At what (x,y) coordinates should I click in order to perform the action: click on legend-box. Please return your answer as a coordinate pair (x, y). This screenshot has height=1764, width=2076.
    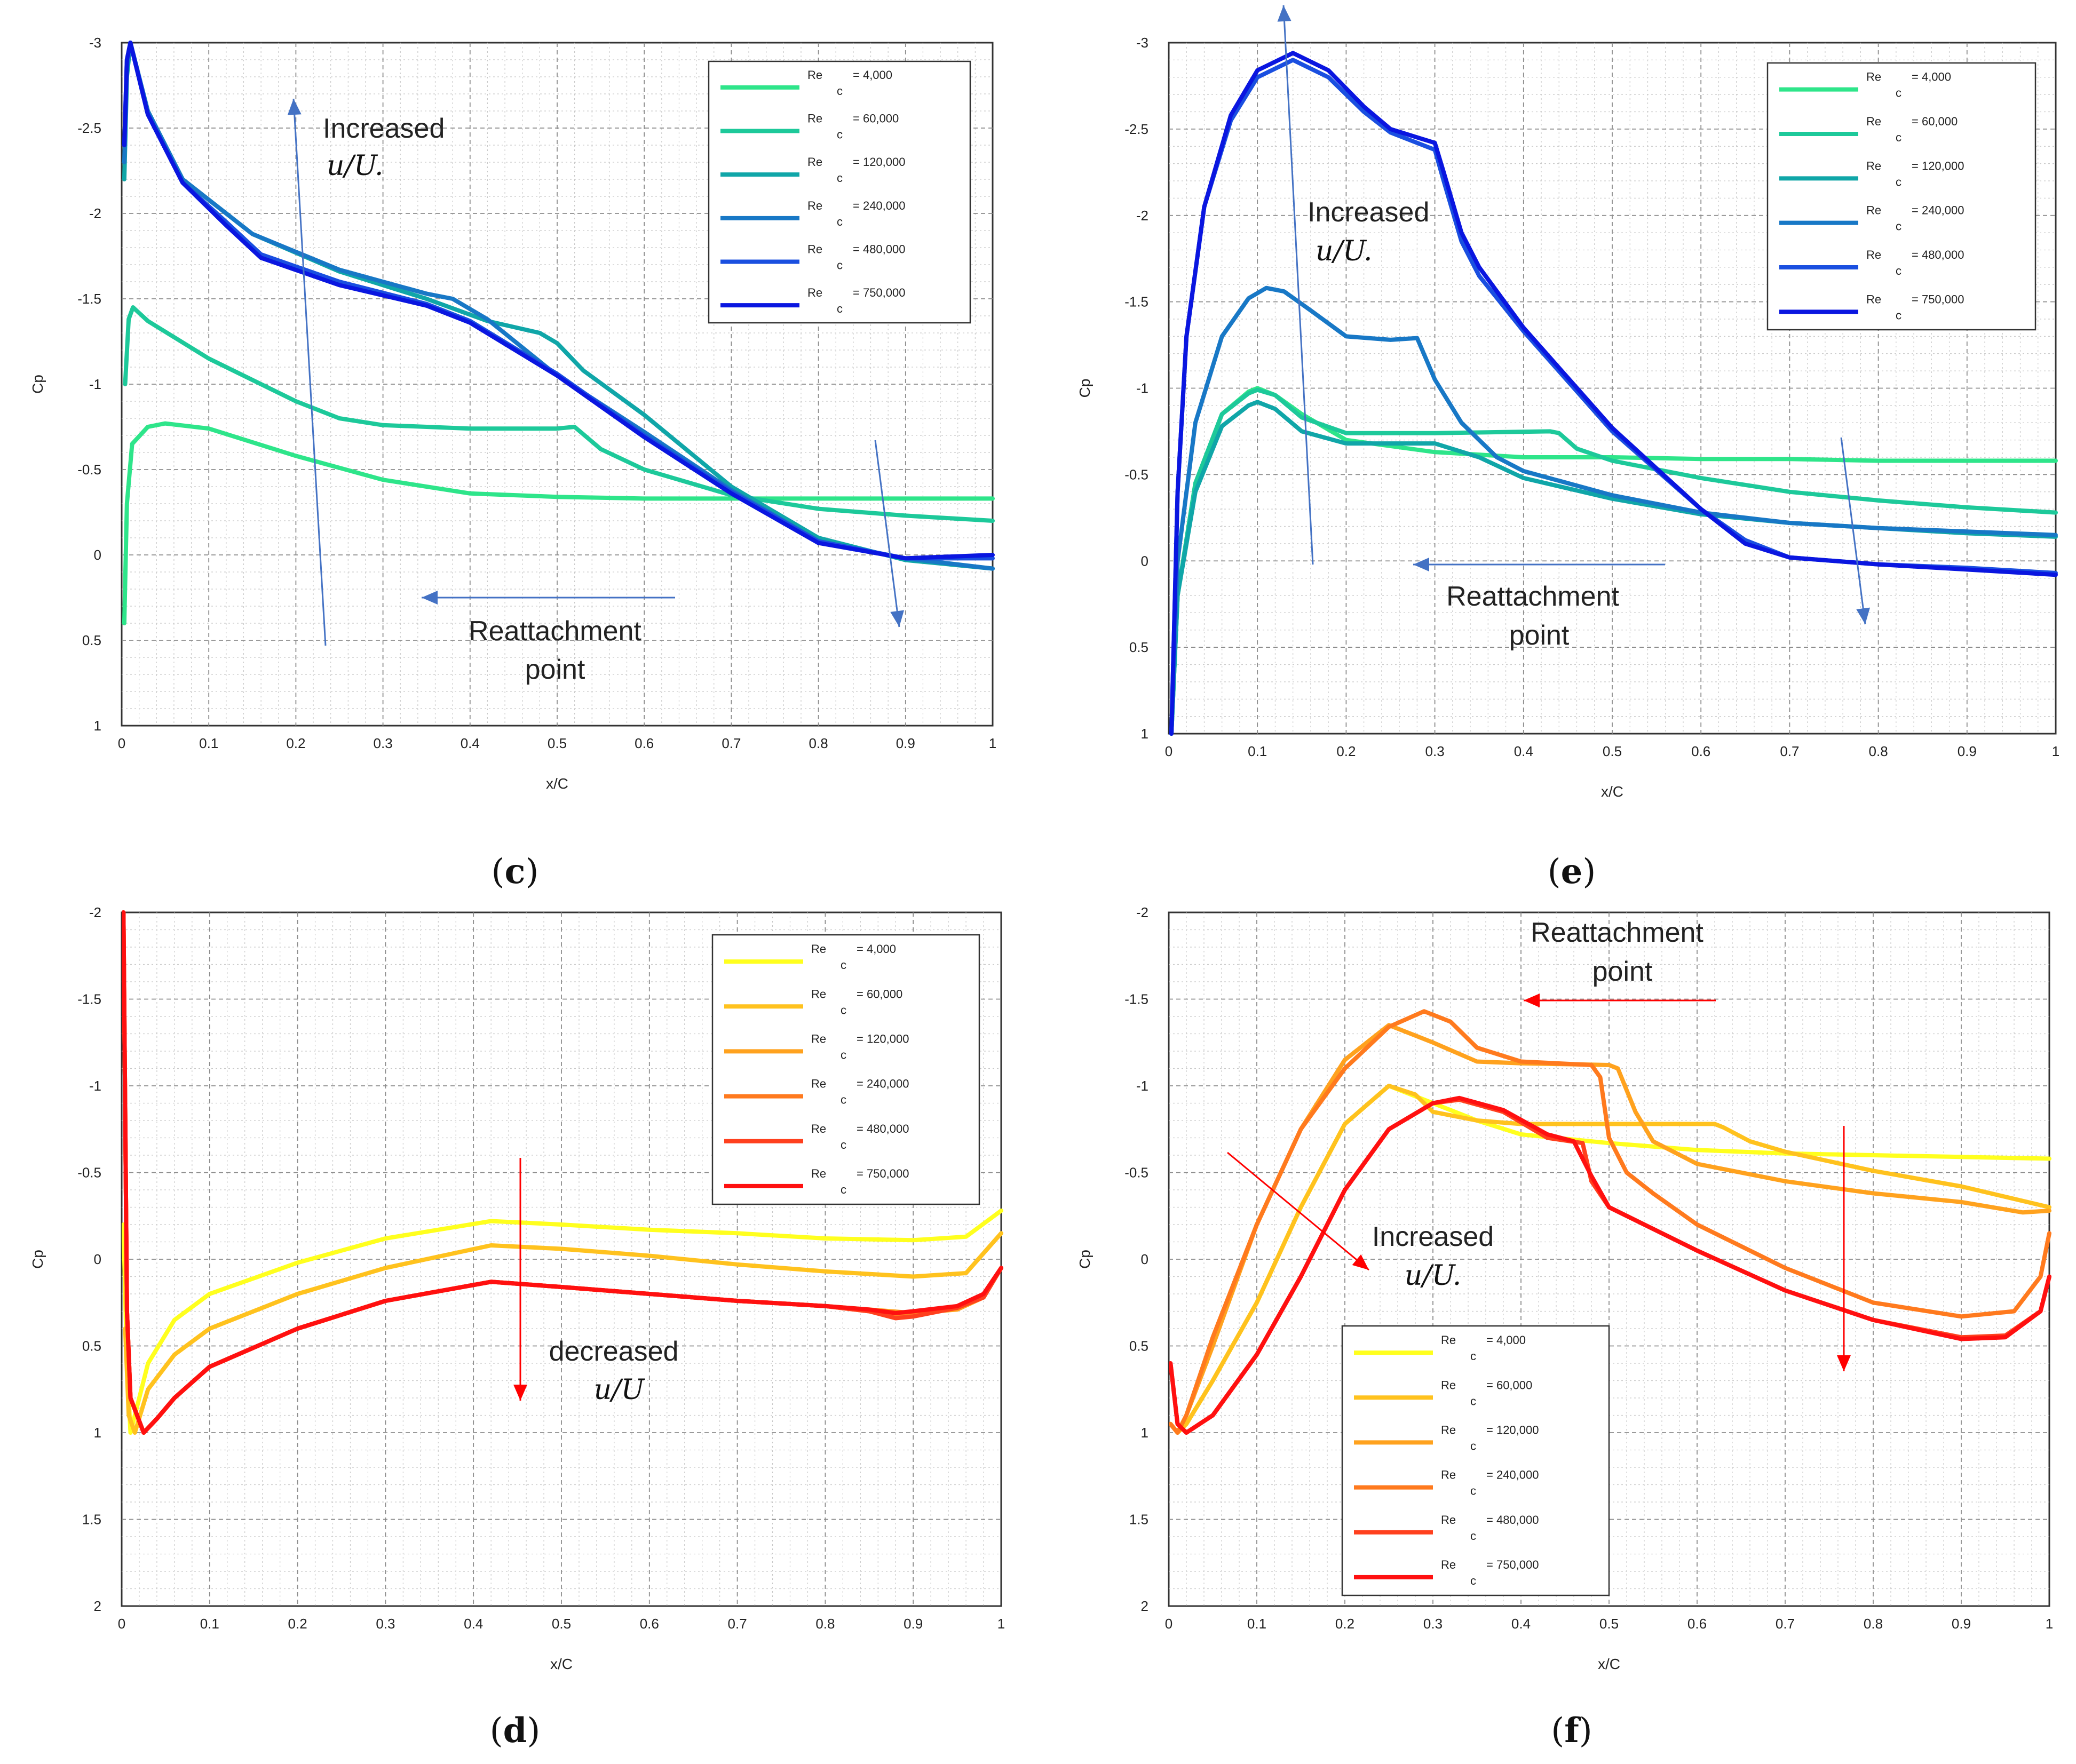
    Looking at the image, I should click on (1475, 1460).